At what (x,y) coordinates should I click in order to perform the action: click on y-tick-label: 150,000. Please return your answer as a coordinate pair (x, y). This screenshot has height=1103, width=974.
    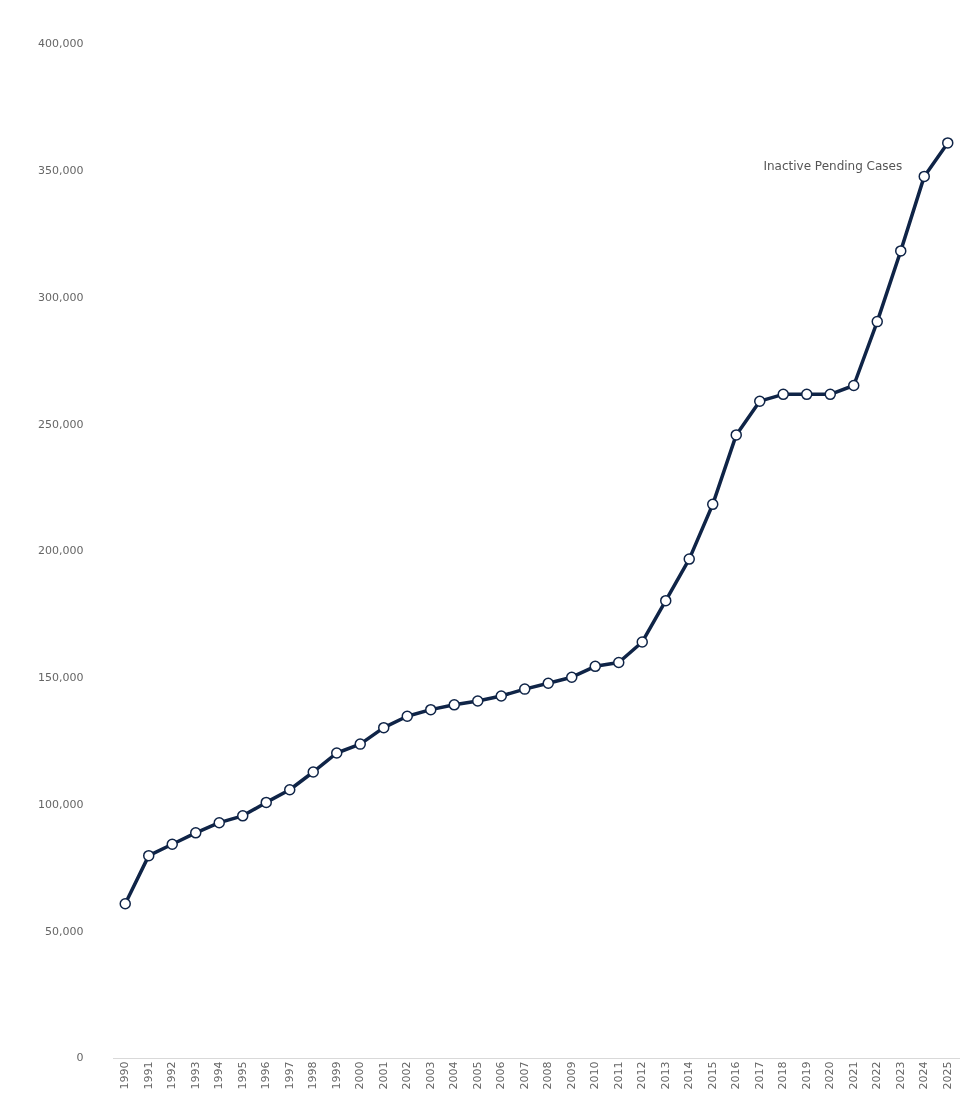
    Looking at the image, I should click on (60, 678).